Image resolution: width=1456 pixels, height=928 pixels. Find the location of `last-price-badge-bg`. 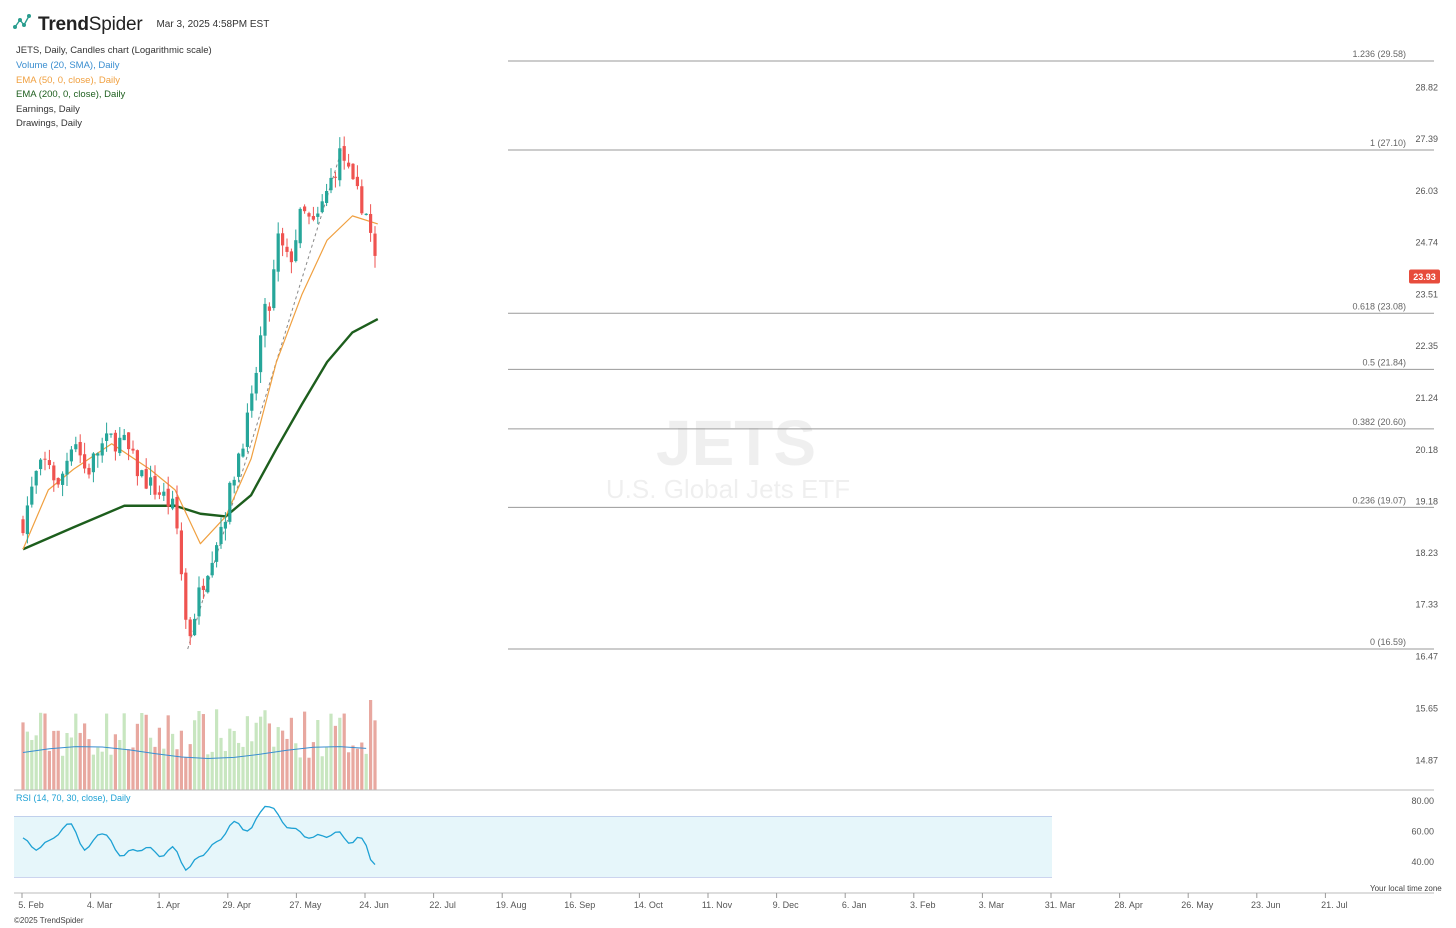

last-price-badge-bg is located at coordinates (1424, 276).